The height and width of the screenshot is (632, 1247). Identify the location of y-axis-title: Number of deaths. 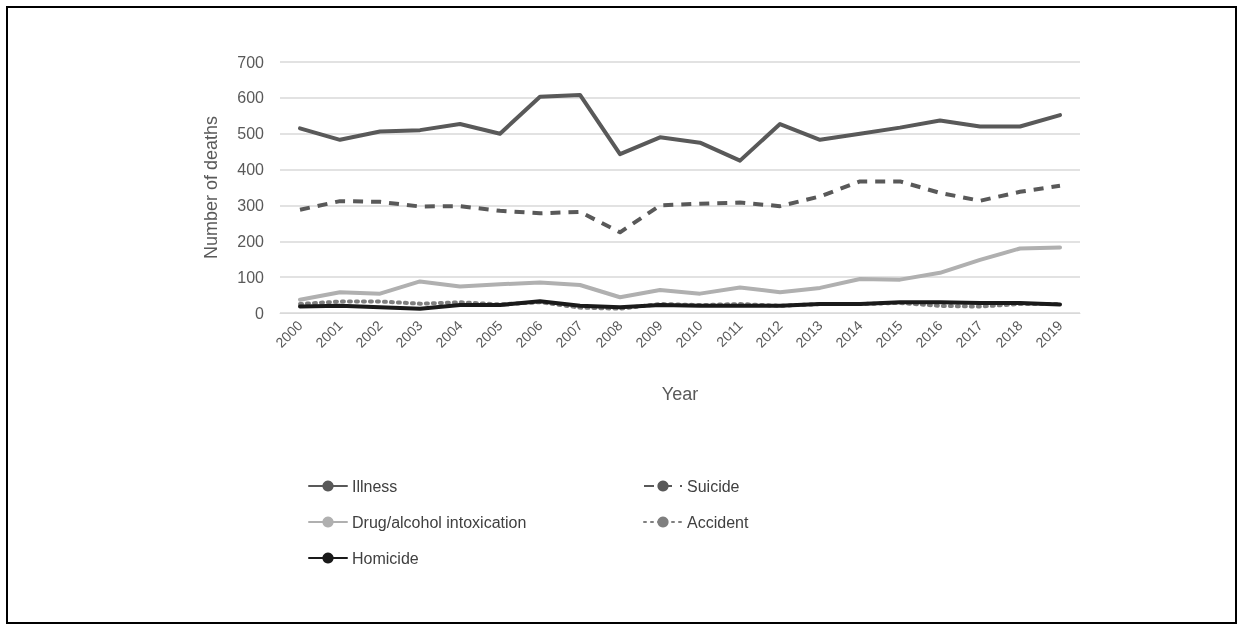
(211, 187).